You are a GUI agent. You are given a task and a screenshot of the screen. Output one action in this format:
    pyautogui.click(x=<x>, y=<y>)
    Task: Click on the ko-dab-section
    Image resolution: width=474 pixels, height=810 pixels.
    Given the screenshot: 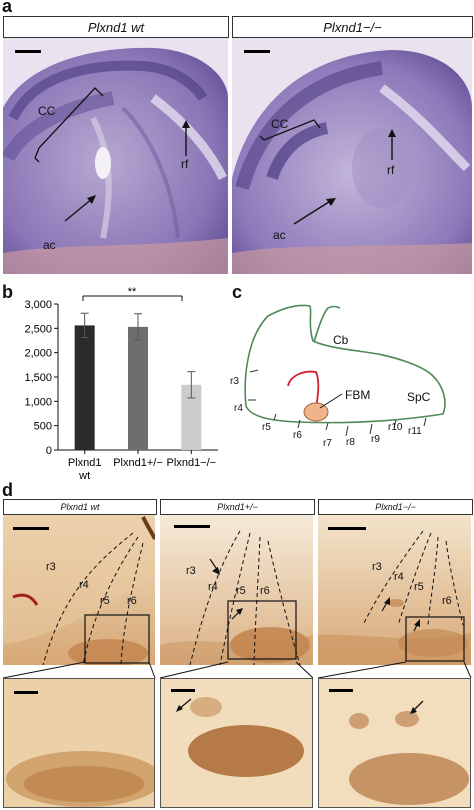 What is the action you would take?
    pyautogui.click(x=394, y=590)
    